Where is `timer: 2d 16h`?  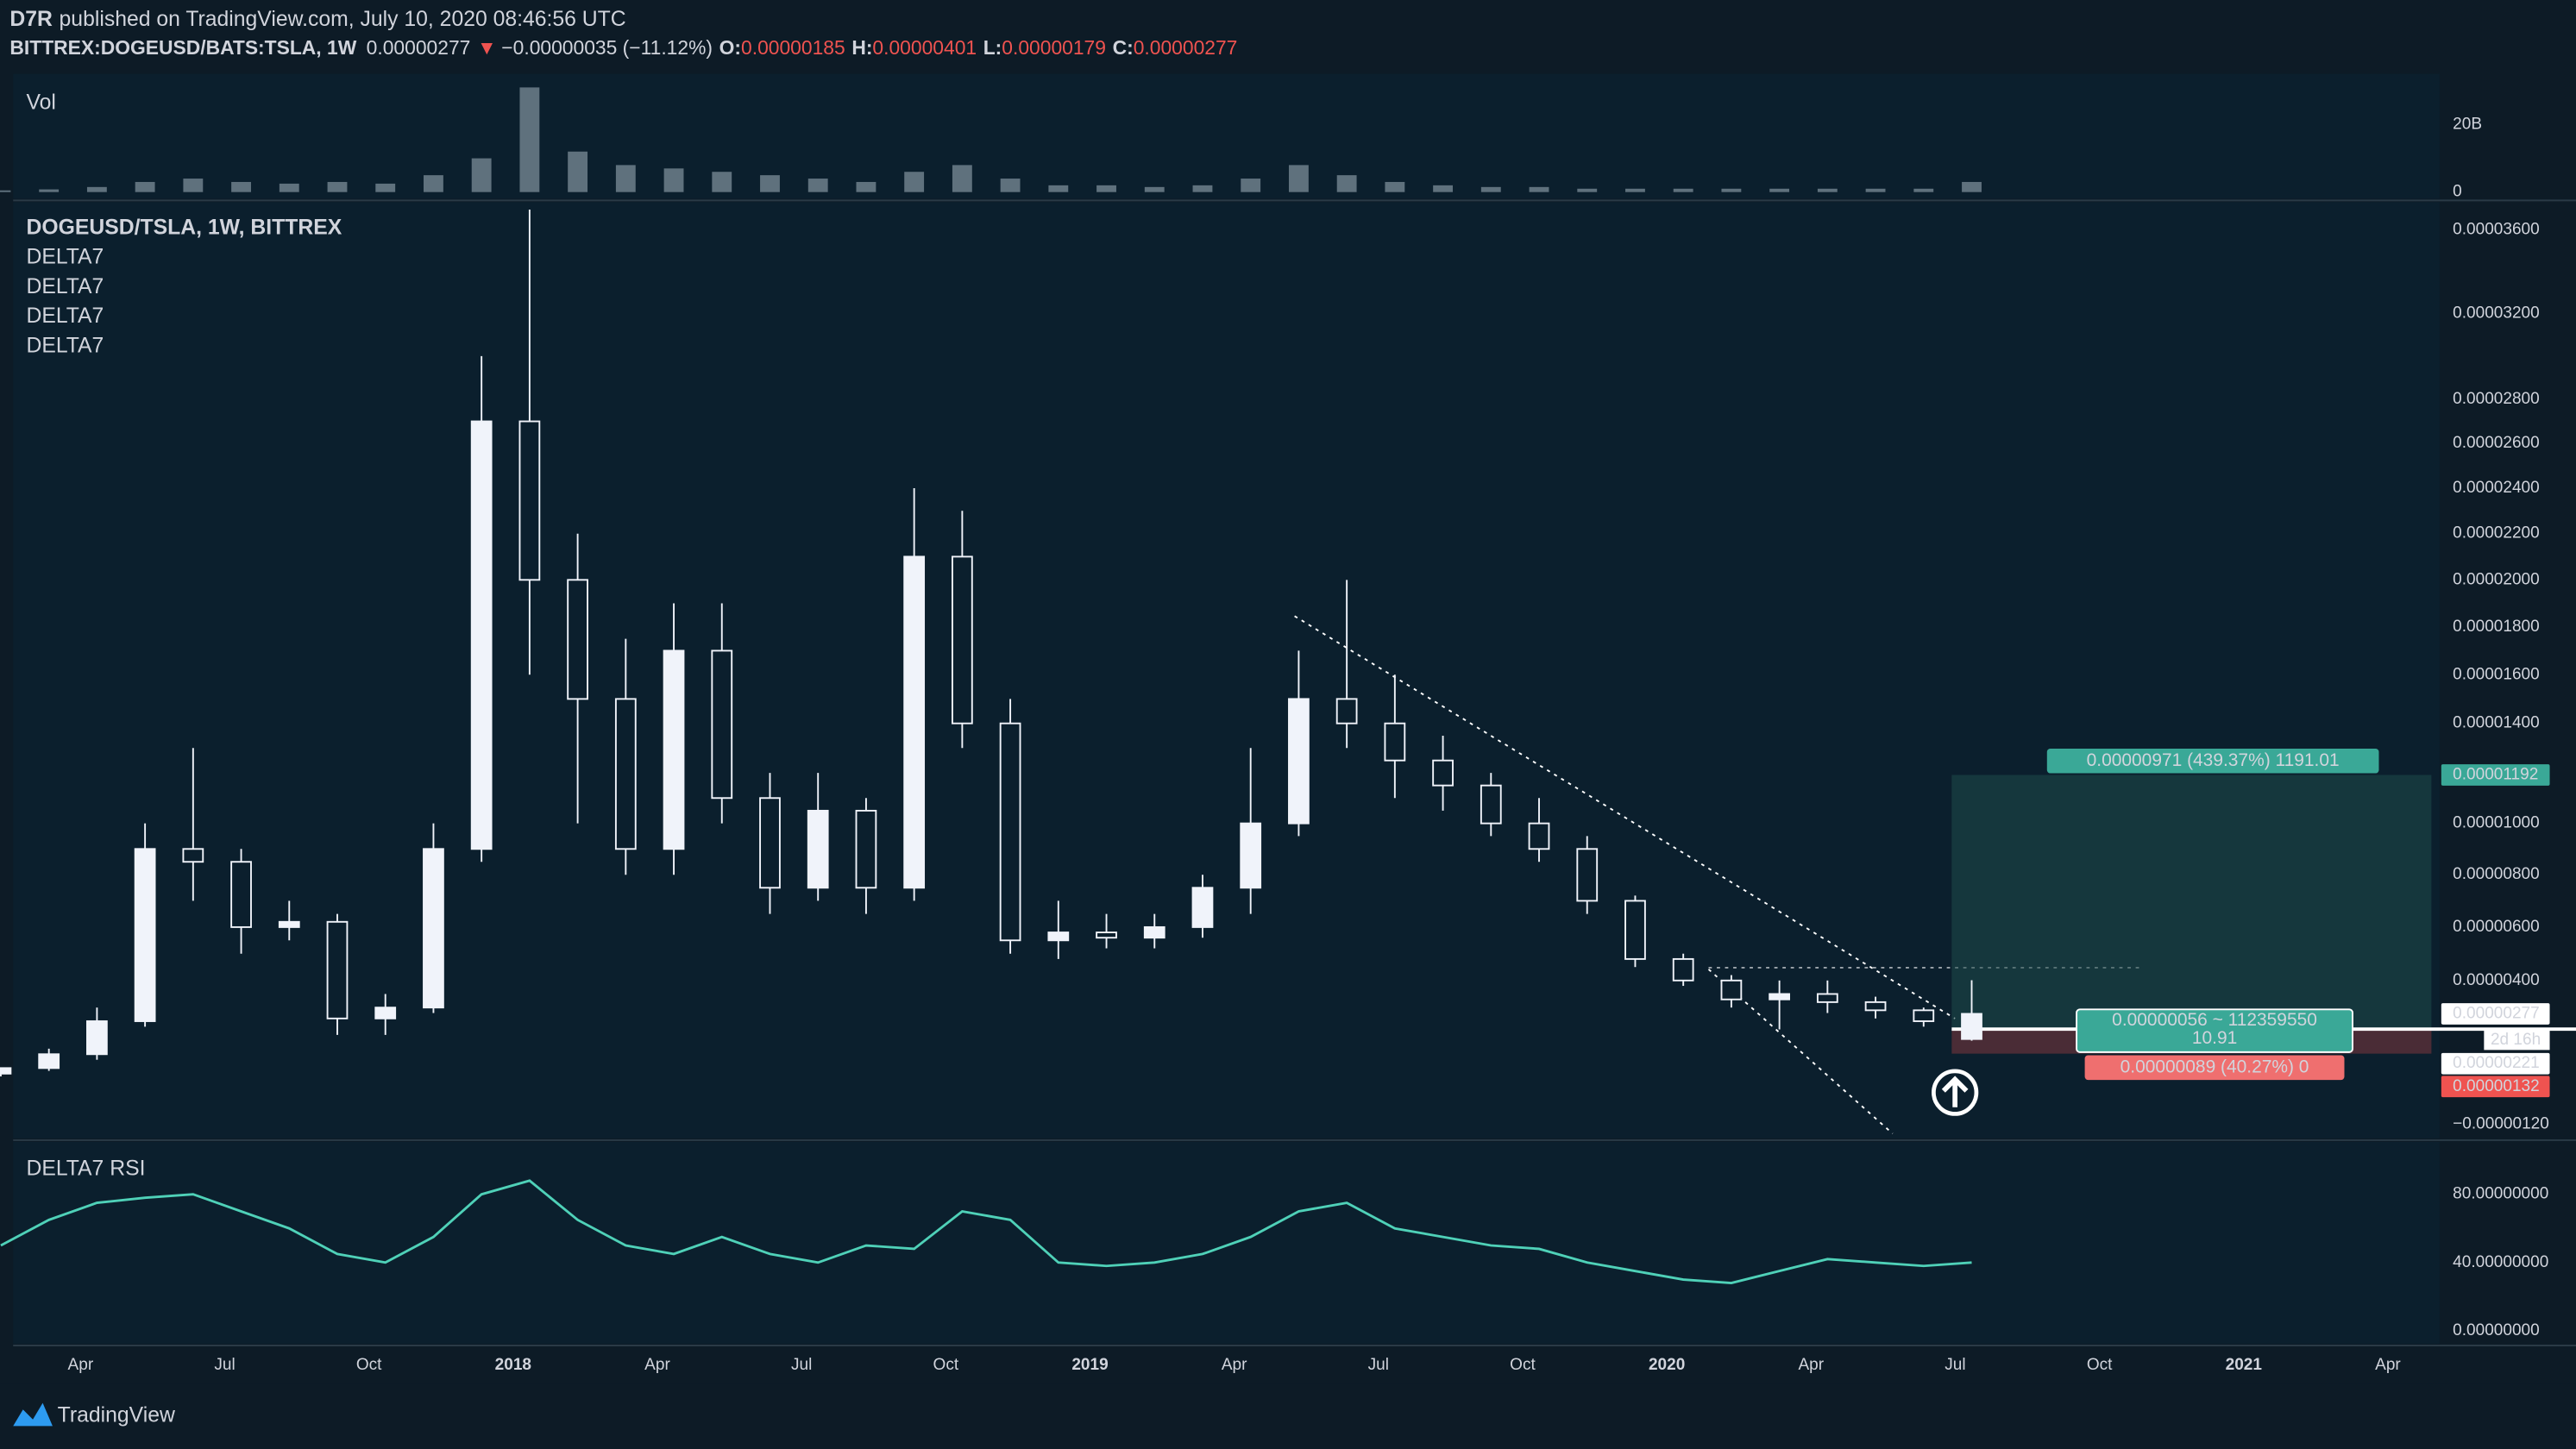
timer: 2d 16h is located at coordinates (2516, 1040).